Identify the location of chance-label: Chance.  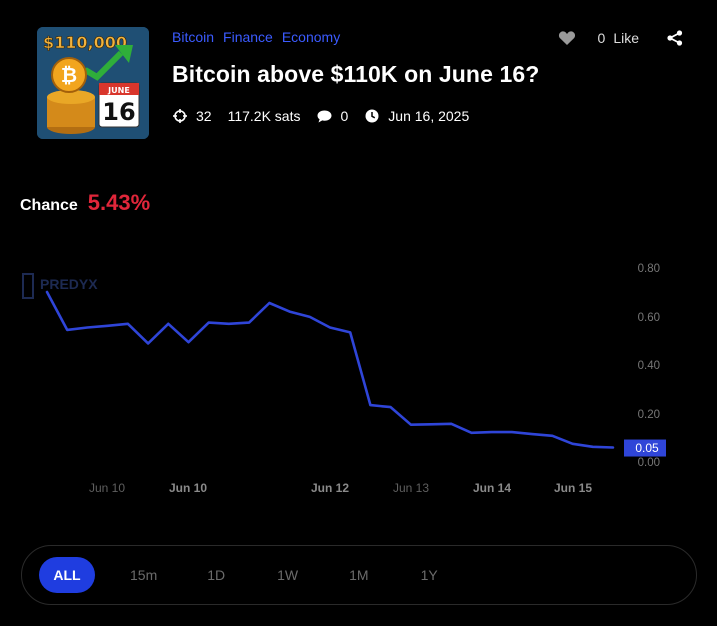
(49, 205).